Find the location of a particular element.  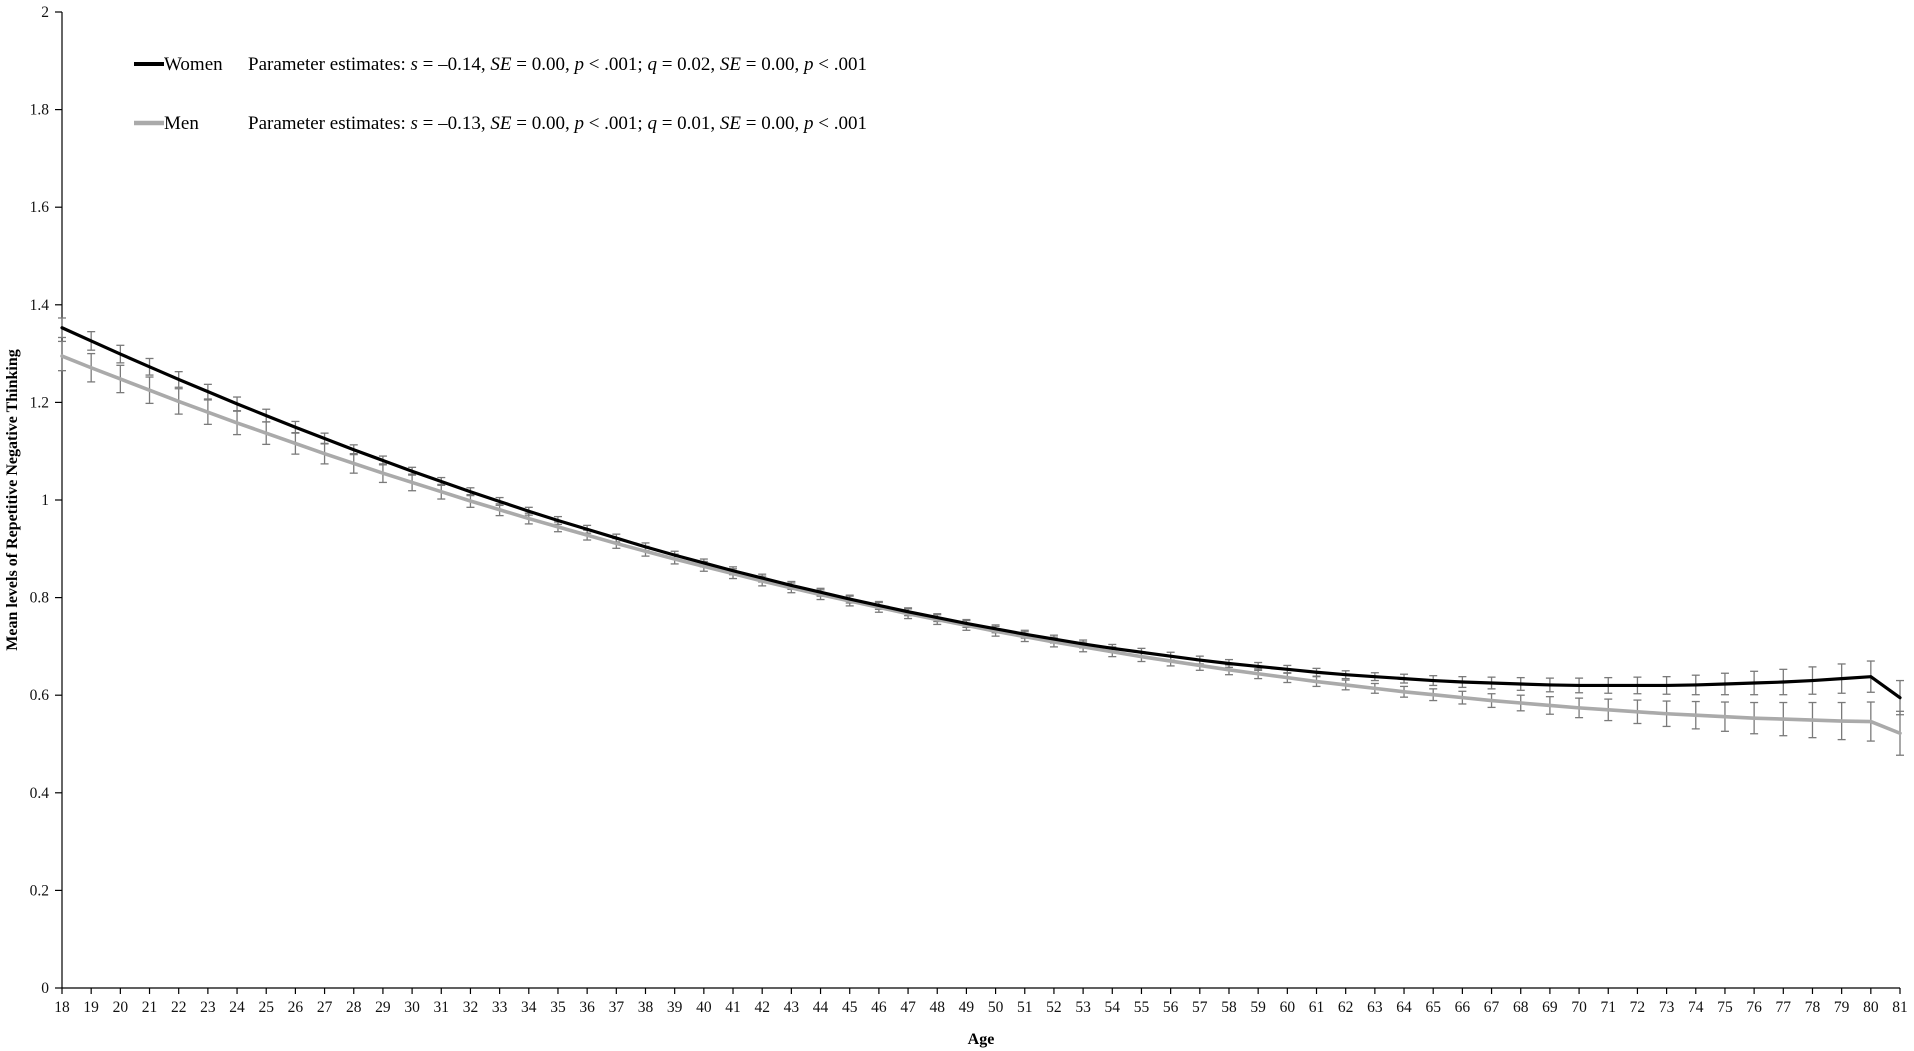

x-tick-label: 24 is located at coordinates (237, 1007).